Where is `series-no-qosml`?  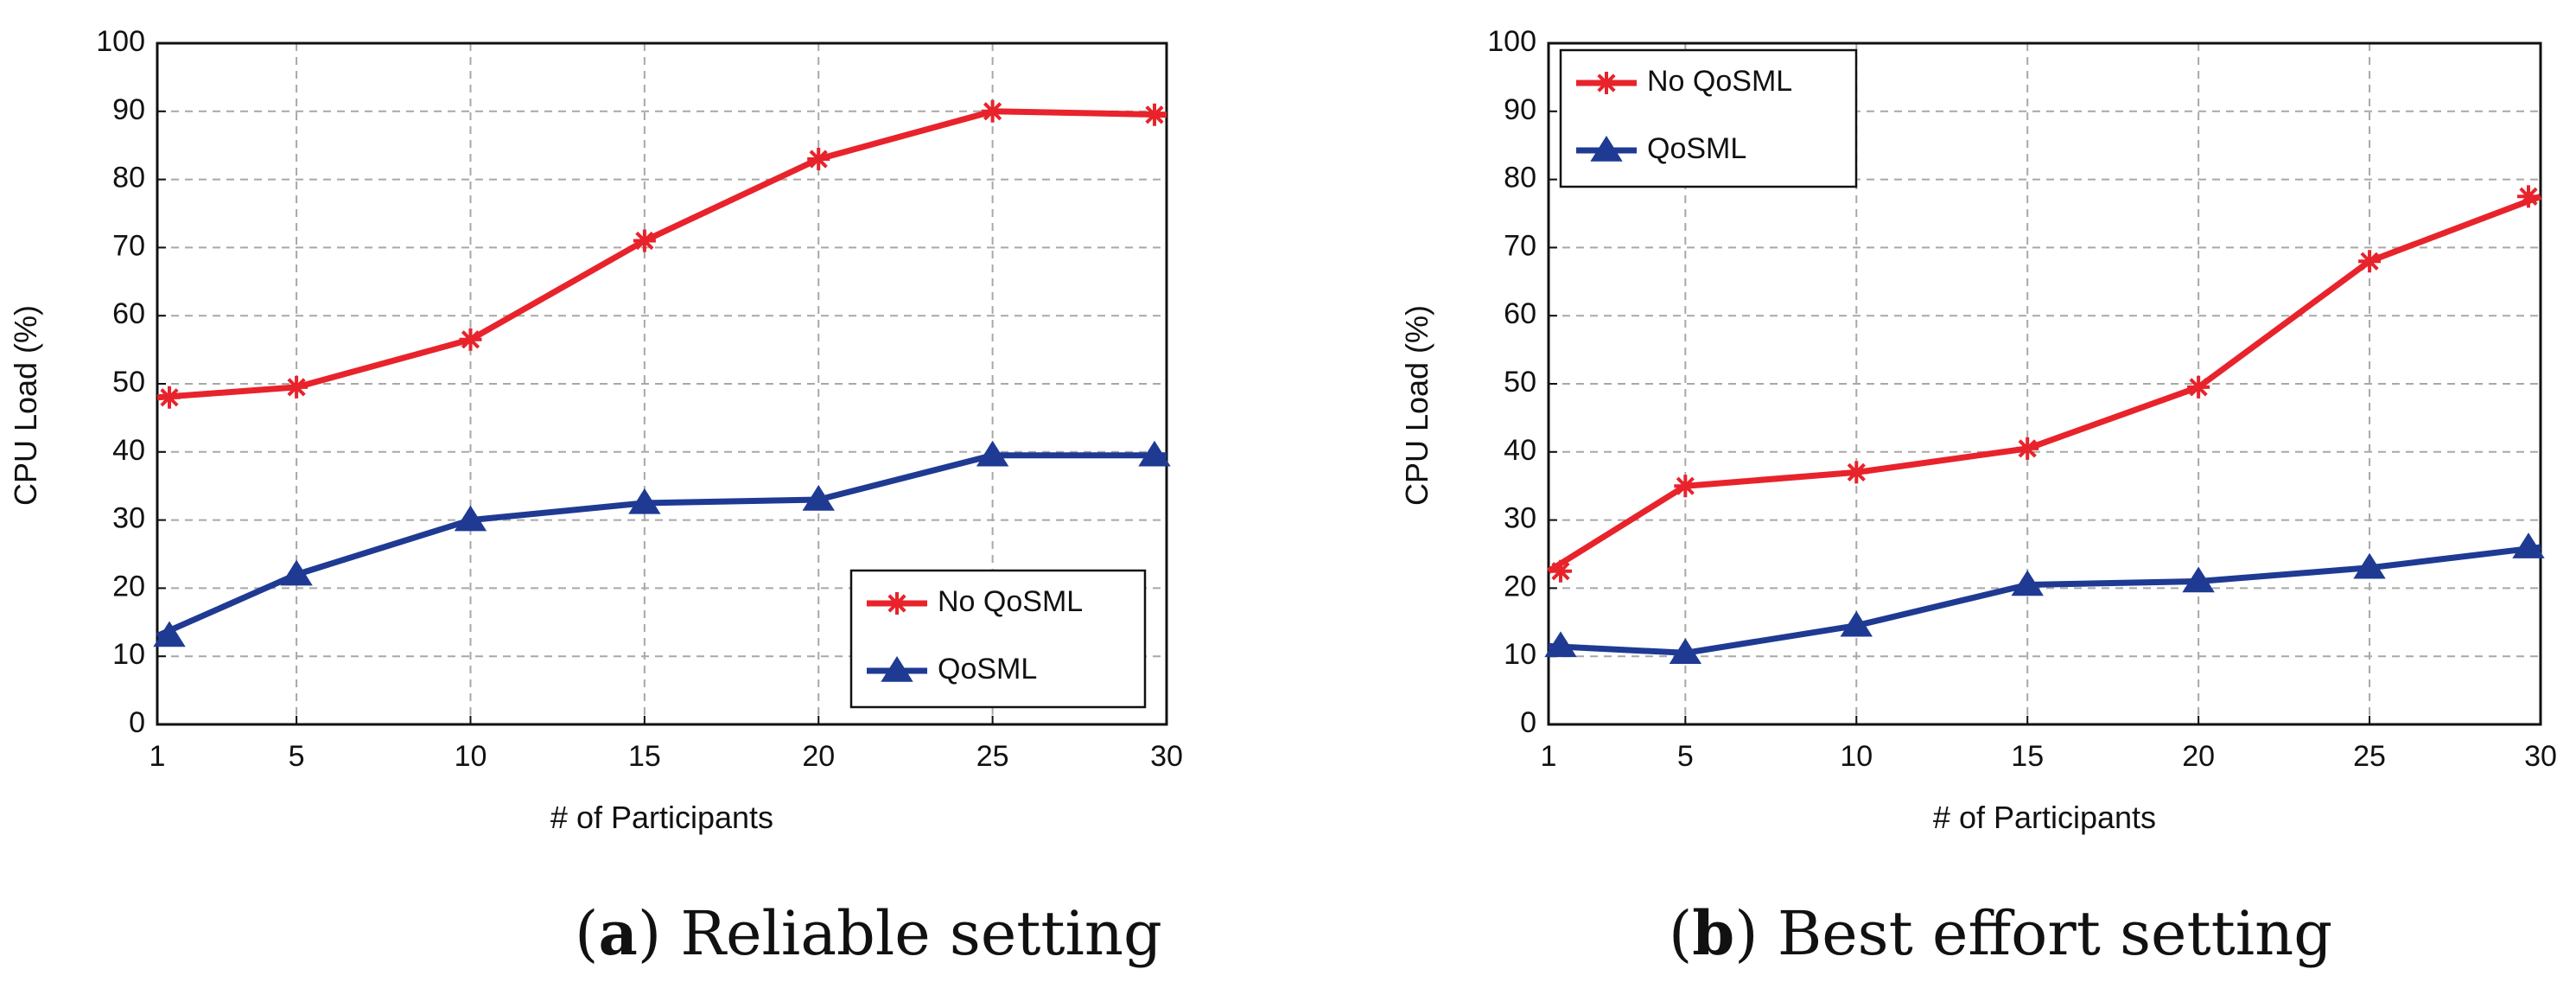
series-no-qosml is located at coordinates (662, 254).